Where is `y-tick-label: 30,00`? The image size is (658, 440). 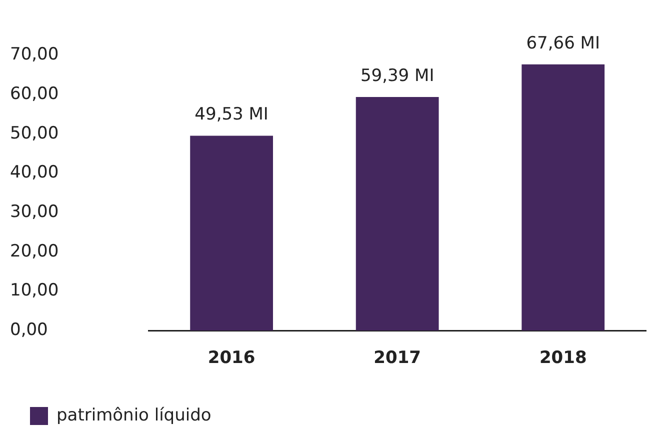 y-tick-label: 30,00 is located at coordinates (34, 212).